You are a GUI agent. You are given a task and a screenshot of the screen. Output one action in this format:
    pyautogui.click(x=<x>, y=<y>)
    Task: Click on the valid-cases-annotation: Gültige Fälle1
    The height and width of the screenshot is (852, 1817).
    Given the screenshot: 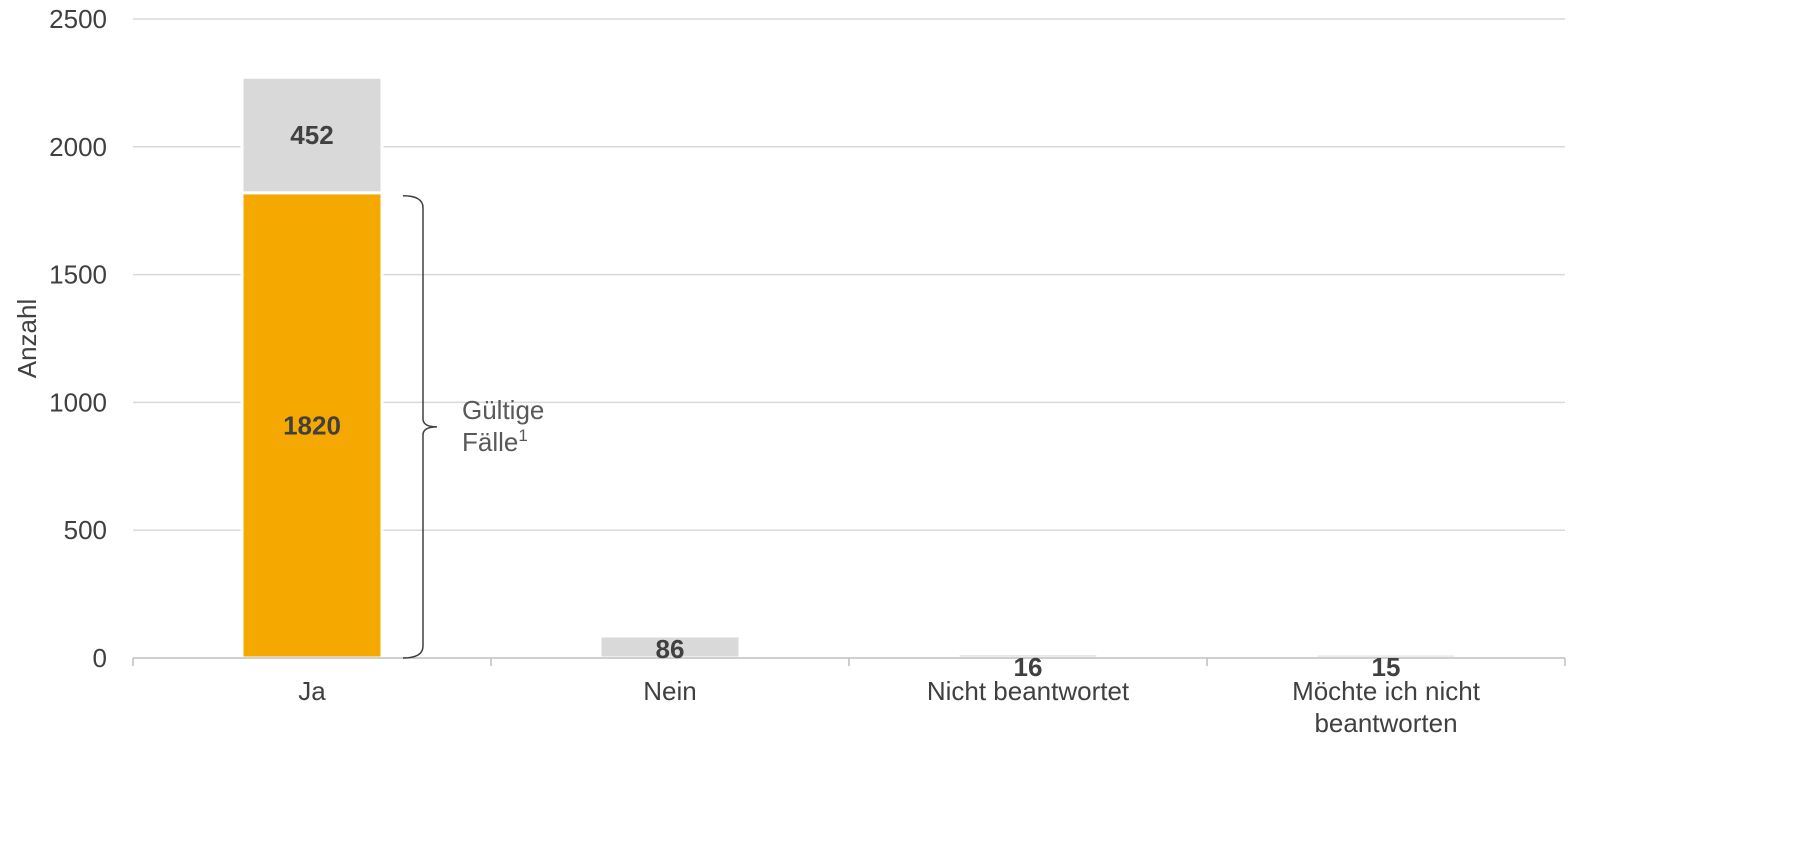 What is the action you would take?
    pyautogui.click(x=477, y=427)
    